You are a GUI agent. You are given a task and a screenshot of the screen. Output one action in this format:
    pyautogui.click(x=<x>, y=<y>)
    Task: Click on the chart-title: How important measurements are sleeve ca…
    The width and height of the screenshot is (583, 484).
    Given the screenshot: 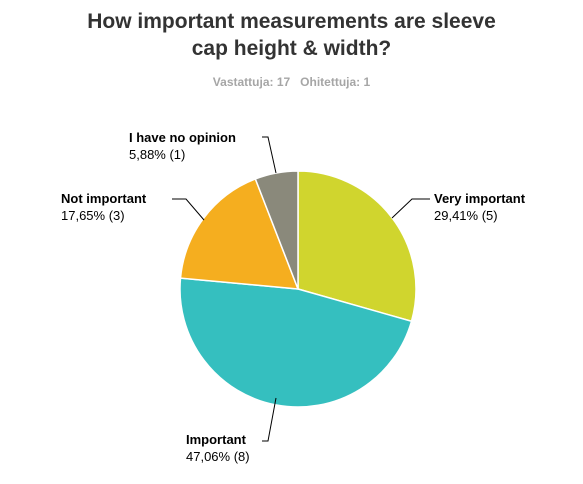 What is the action you would take?
    pyautogui.click(x=291, y=35)
    